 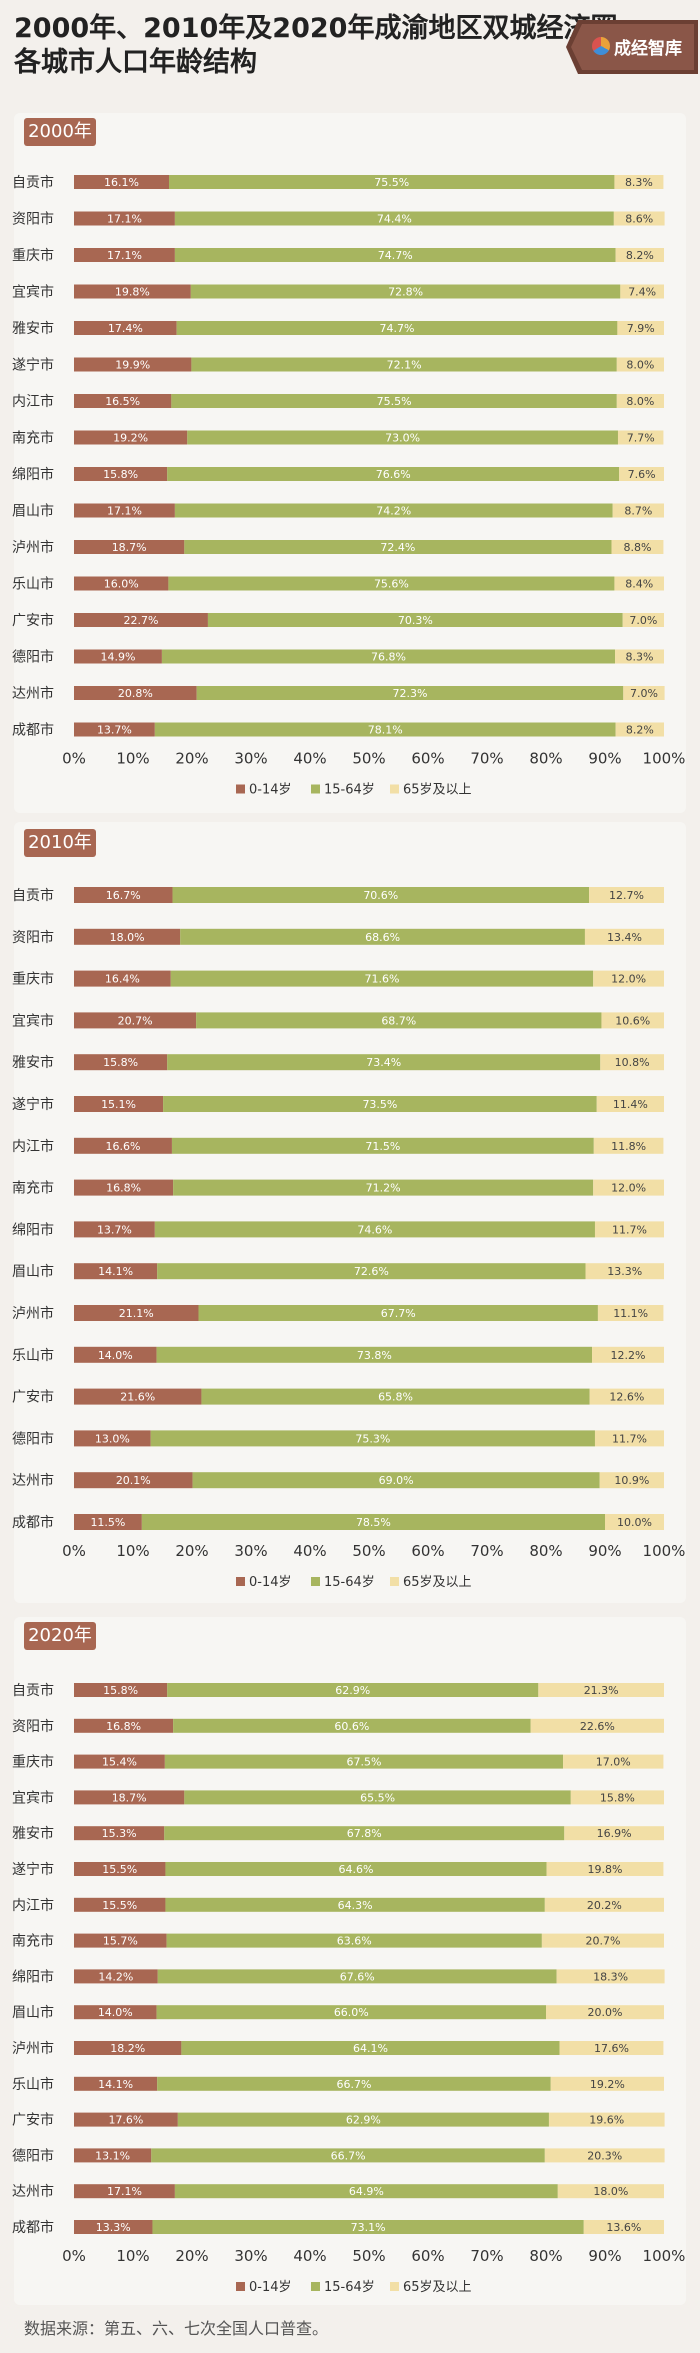 I want to click on data-label: 72.3%, so click(x=410, y=693).